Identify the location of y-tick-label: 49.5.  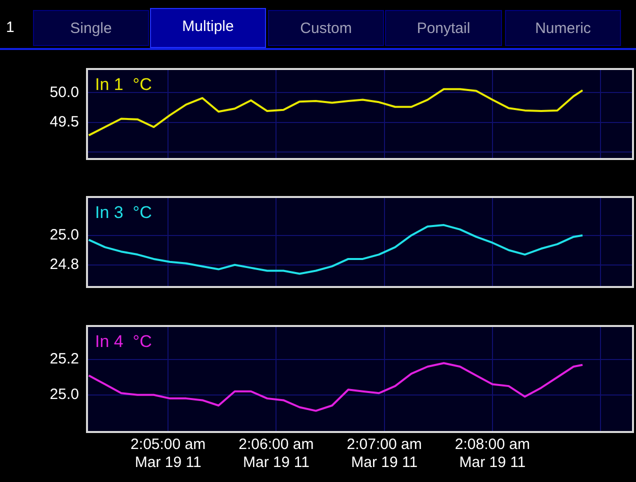
(64, 121).